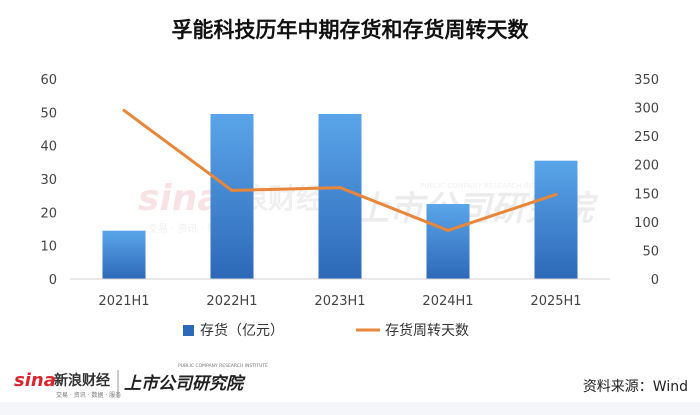  What do you see at coordinates (326, 330) in the screenshot?
I see `legend: 存货（亿元） 存货周转天数` at bounding box center [326, 330].